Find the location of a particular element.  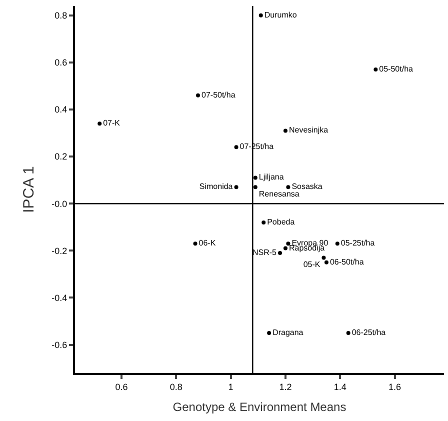

x-tick-label: 0.8 is located at coordinates (176, 387).